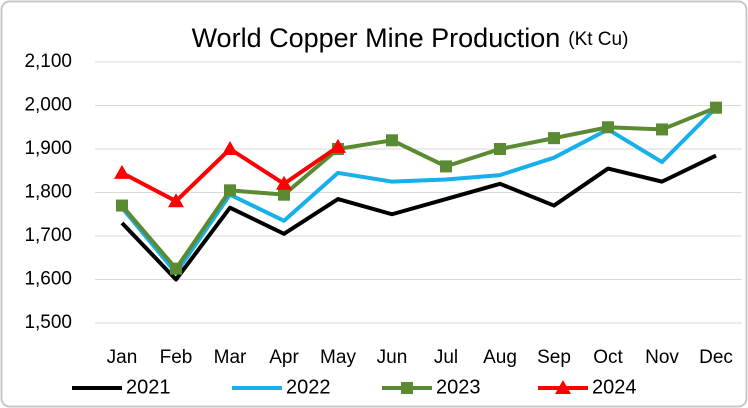 The width and height of the screenshot is (748, 408). I want to click on x-tick-label: Feb, so click(176, 357).